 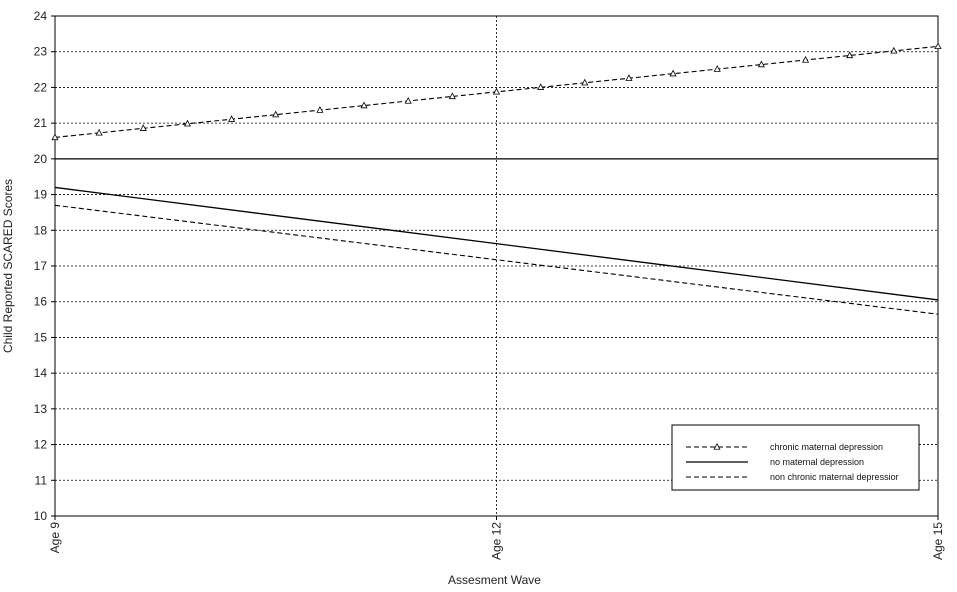 What do you see at coordinates (41, 266) in the screenshot?
I see `y-tick-label: 17` at bounding box center [41, 266].